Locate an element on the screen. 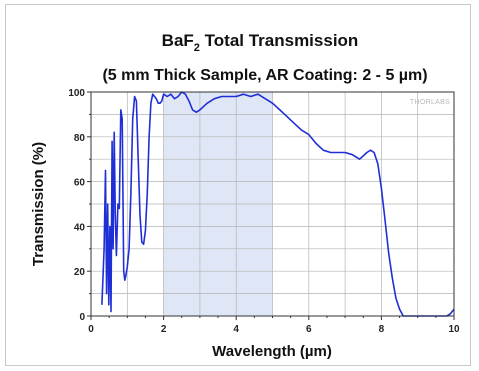  x-tick-label: 10 is located at coordinates (454, 329).